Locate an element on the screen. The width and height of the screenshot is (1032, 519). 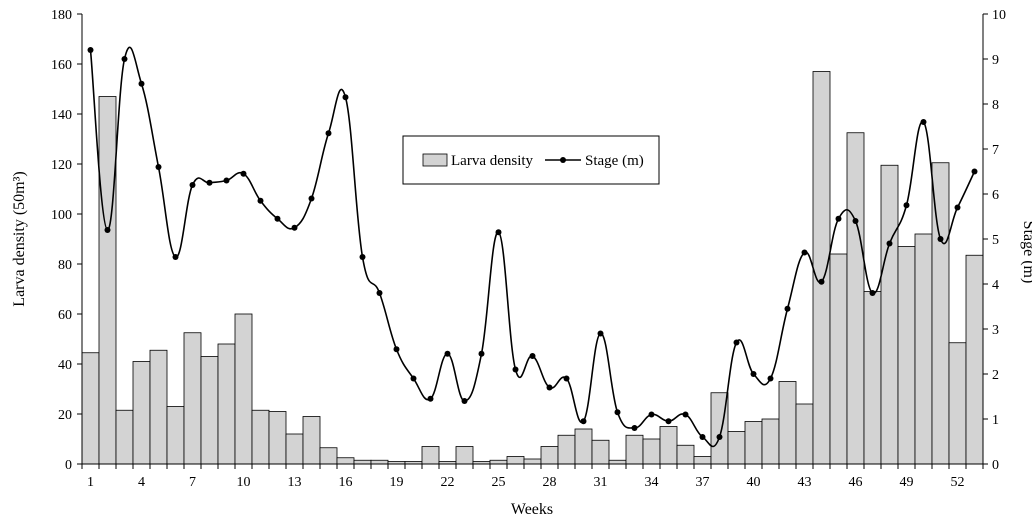
right-y-tick-label: 9 is located at coordinates (995, 60).